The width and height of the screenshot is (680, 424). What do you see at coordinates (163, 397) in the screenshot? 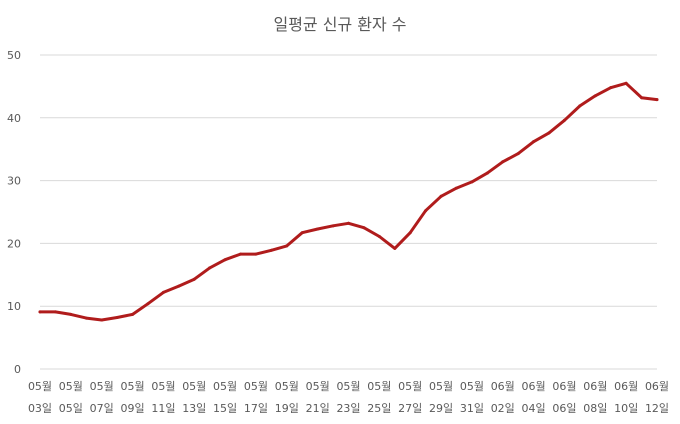
I see `x-tick-label: 05월 11일` at bounding box center [163, 397].